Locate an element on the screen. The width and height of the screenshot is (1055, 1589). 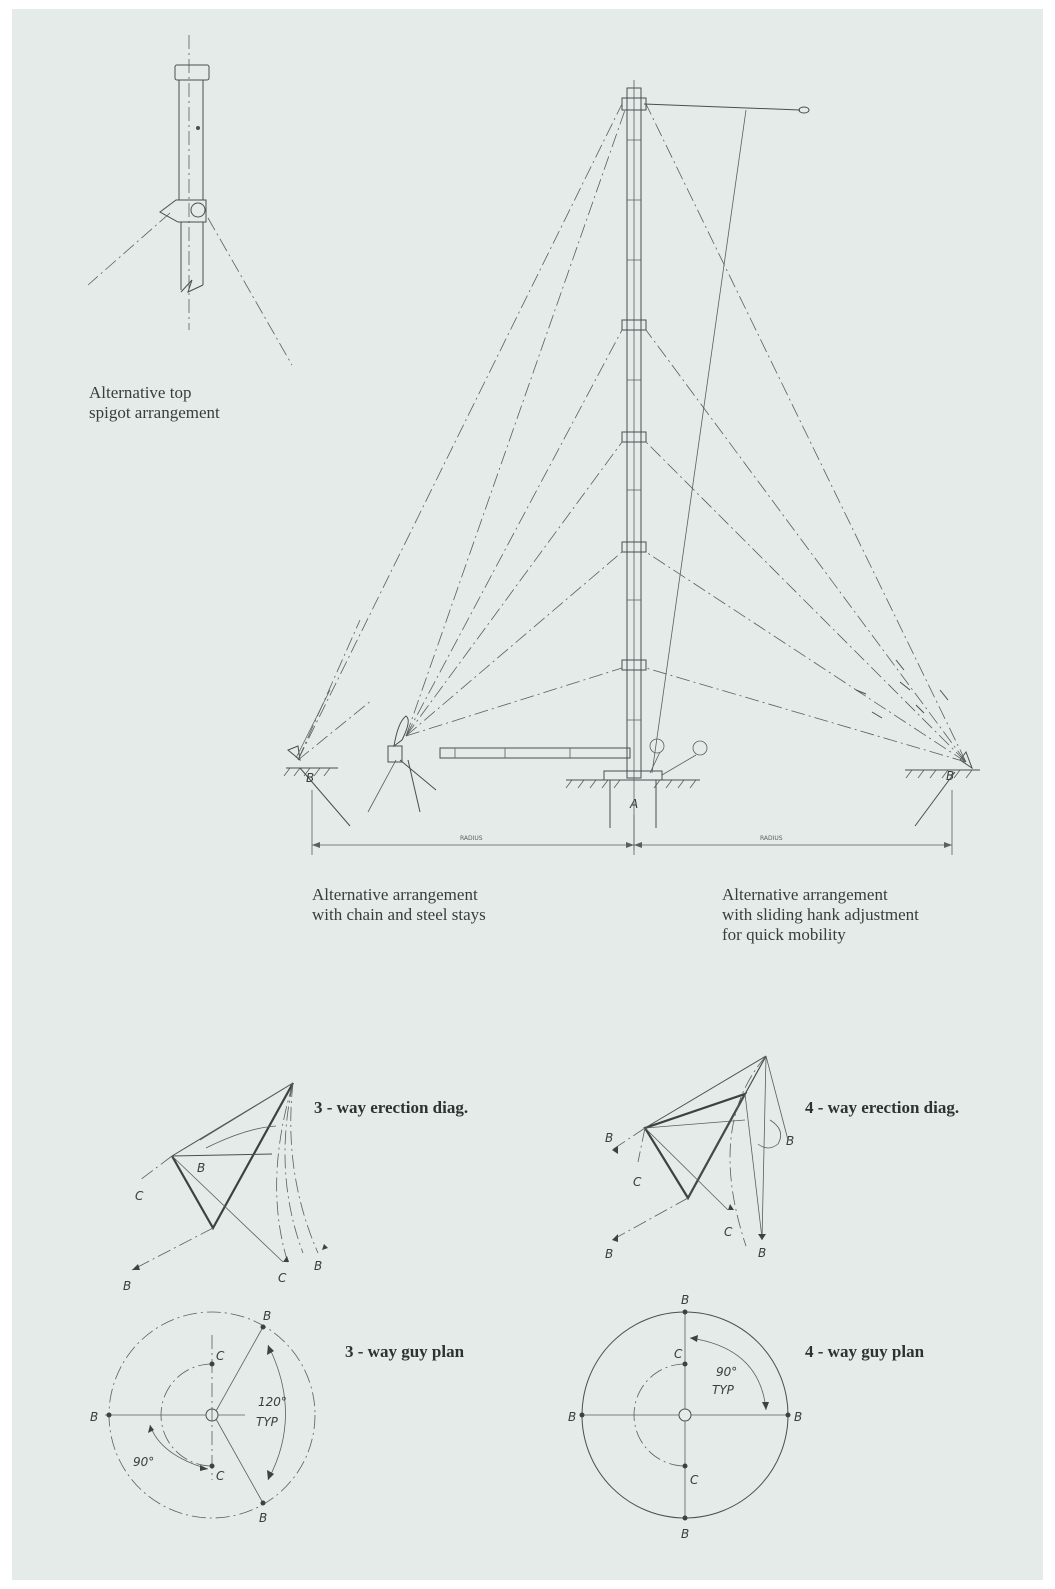
erection-3way-b-bottom: B is located at coordinates (127, 1286).